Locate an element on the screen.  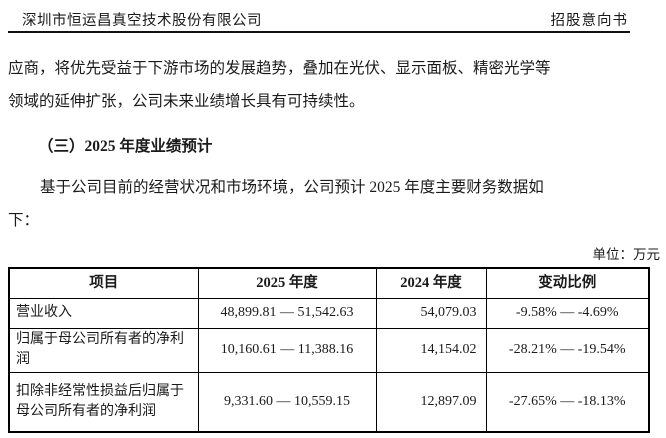
section-heading: （三）2025 年度业绩预计 is located at coordinates (125, 146).